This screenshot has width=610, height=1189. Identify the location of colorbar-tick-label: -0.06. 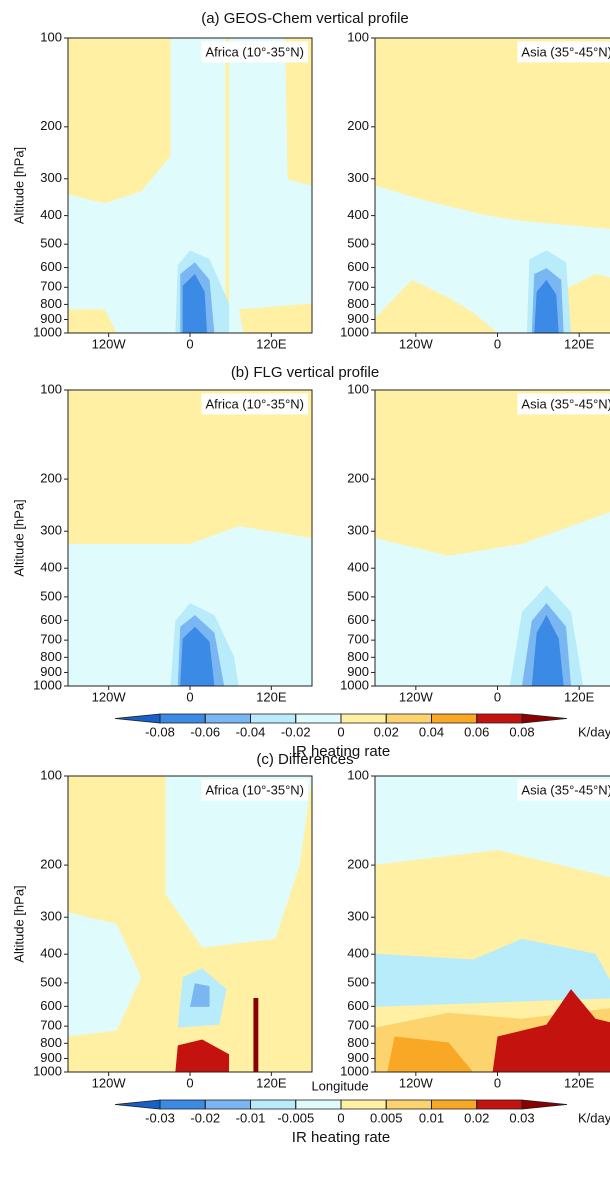
(205, 731).